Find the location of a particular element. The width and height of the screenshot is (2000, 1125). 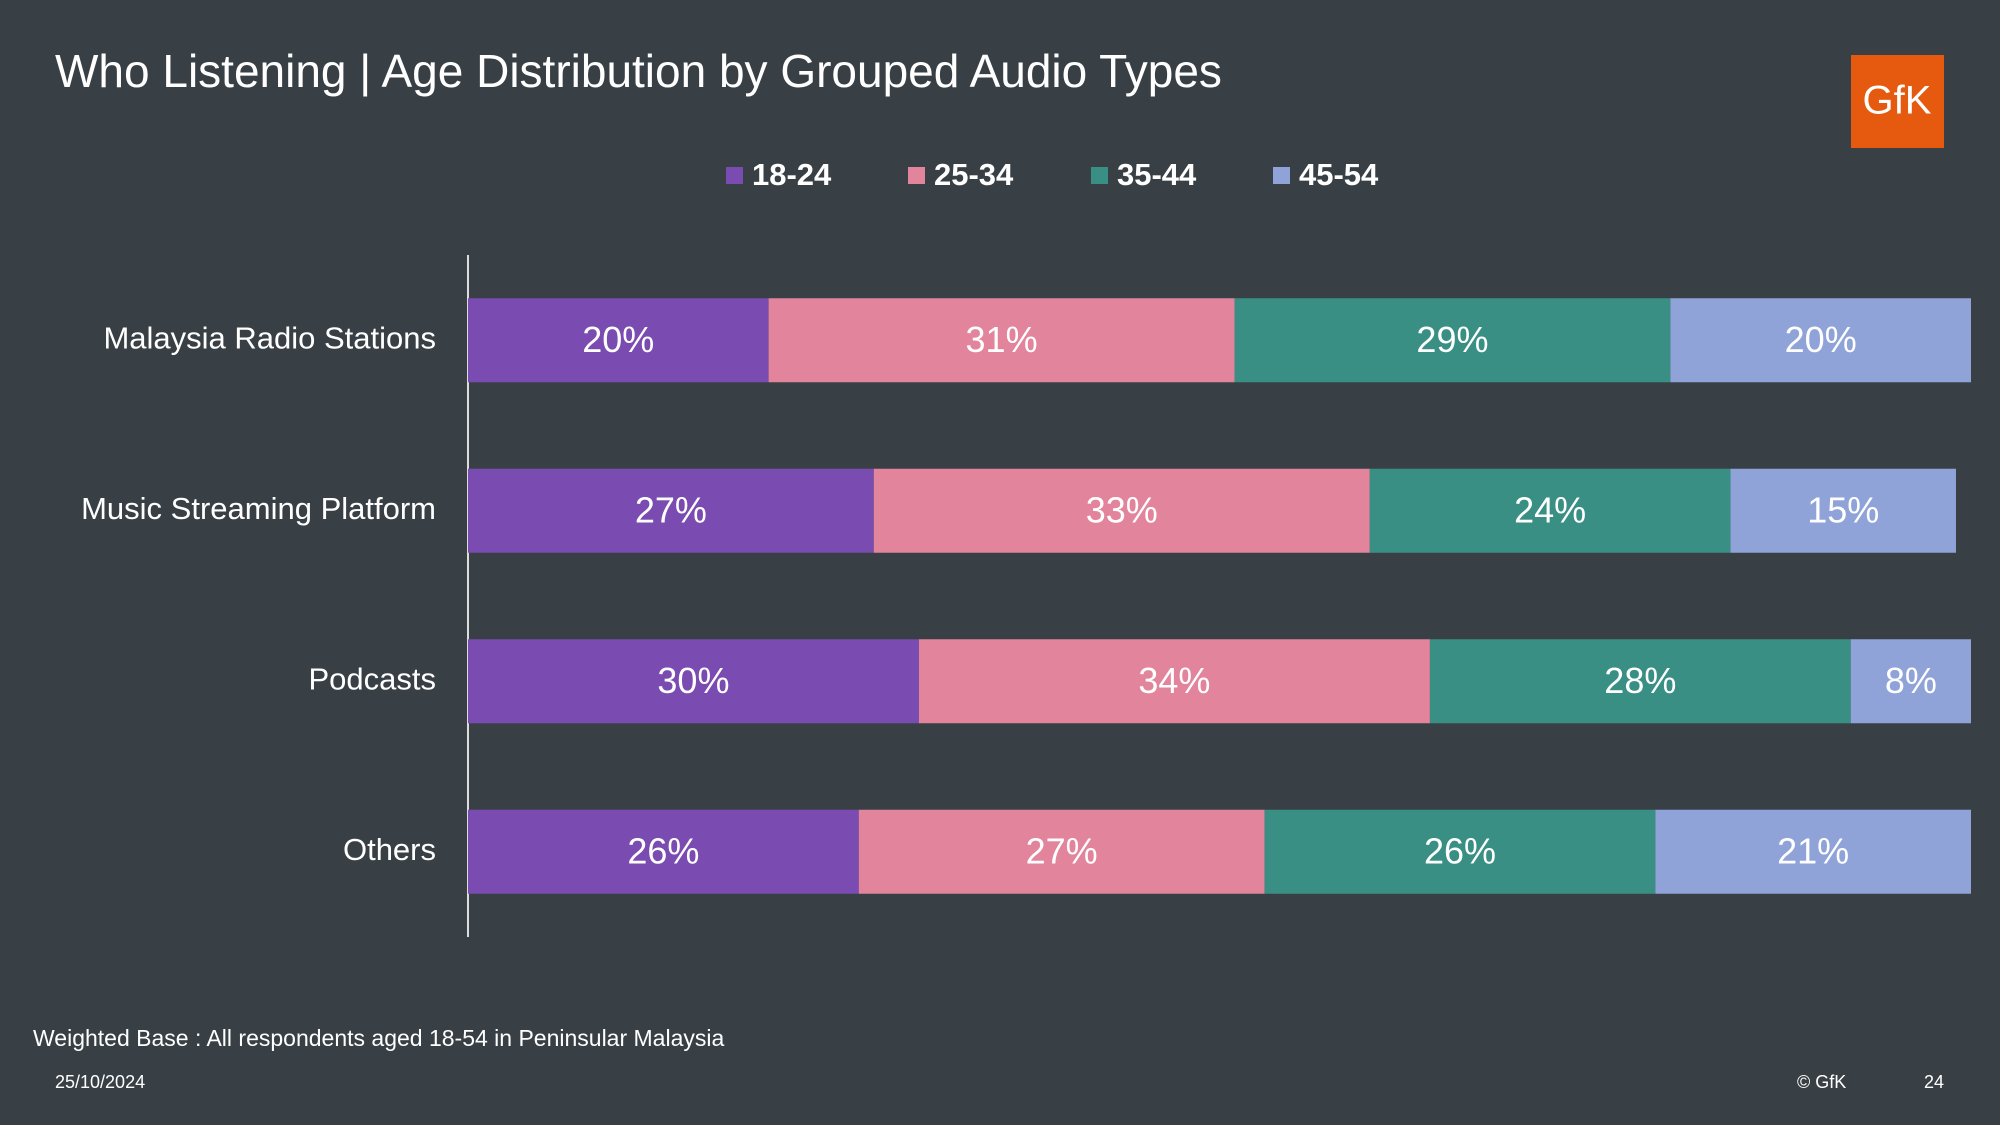

value-label: 28% is located at coordinates (1640, 680).